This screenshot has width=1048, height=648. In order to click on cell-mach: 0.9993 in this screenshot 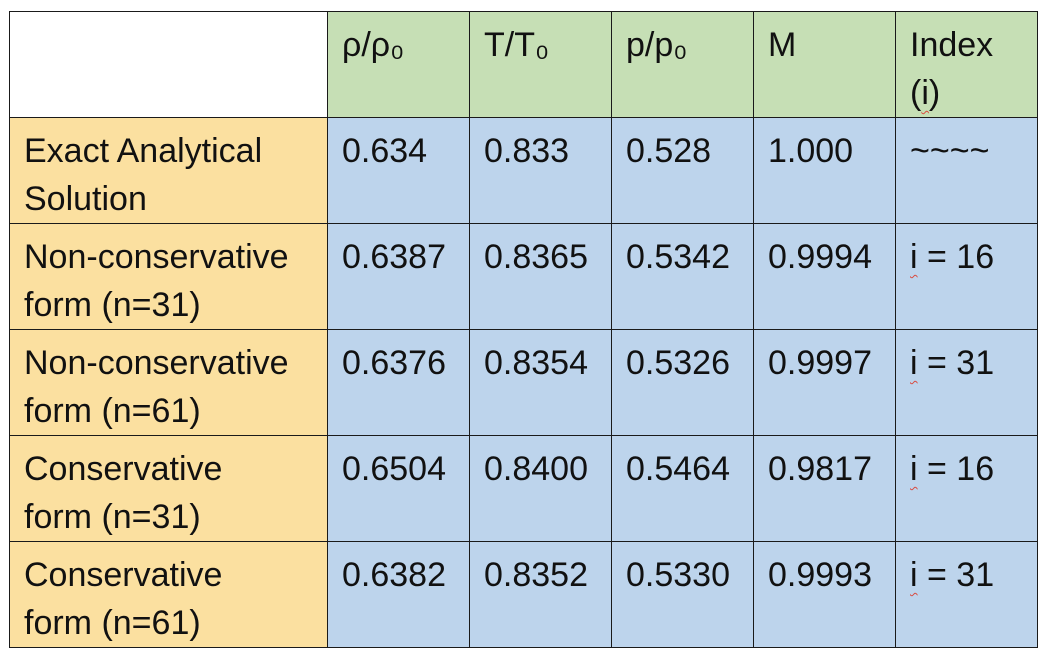, I will do `click(824, 594)`.